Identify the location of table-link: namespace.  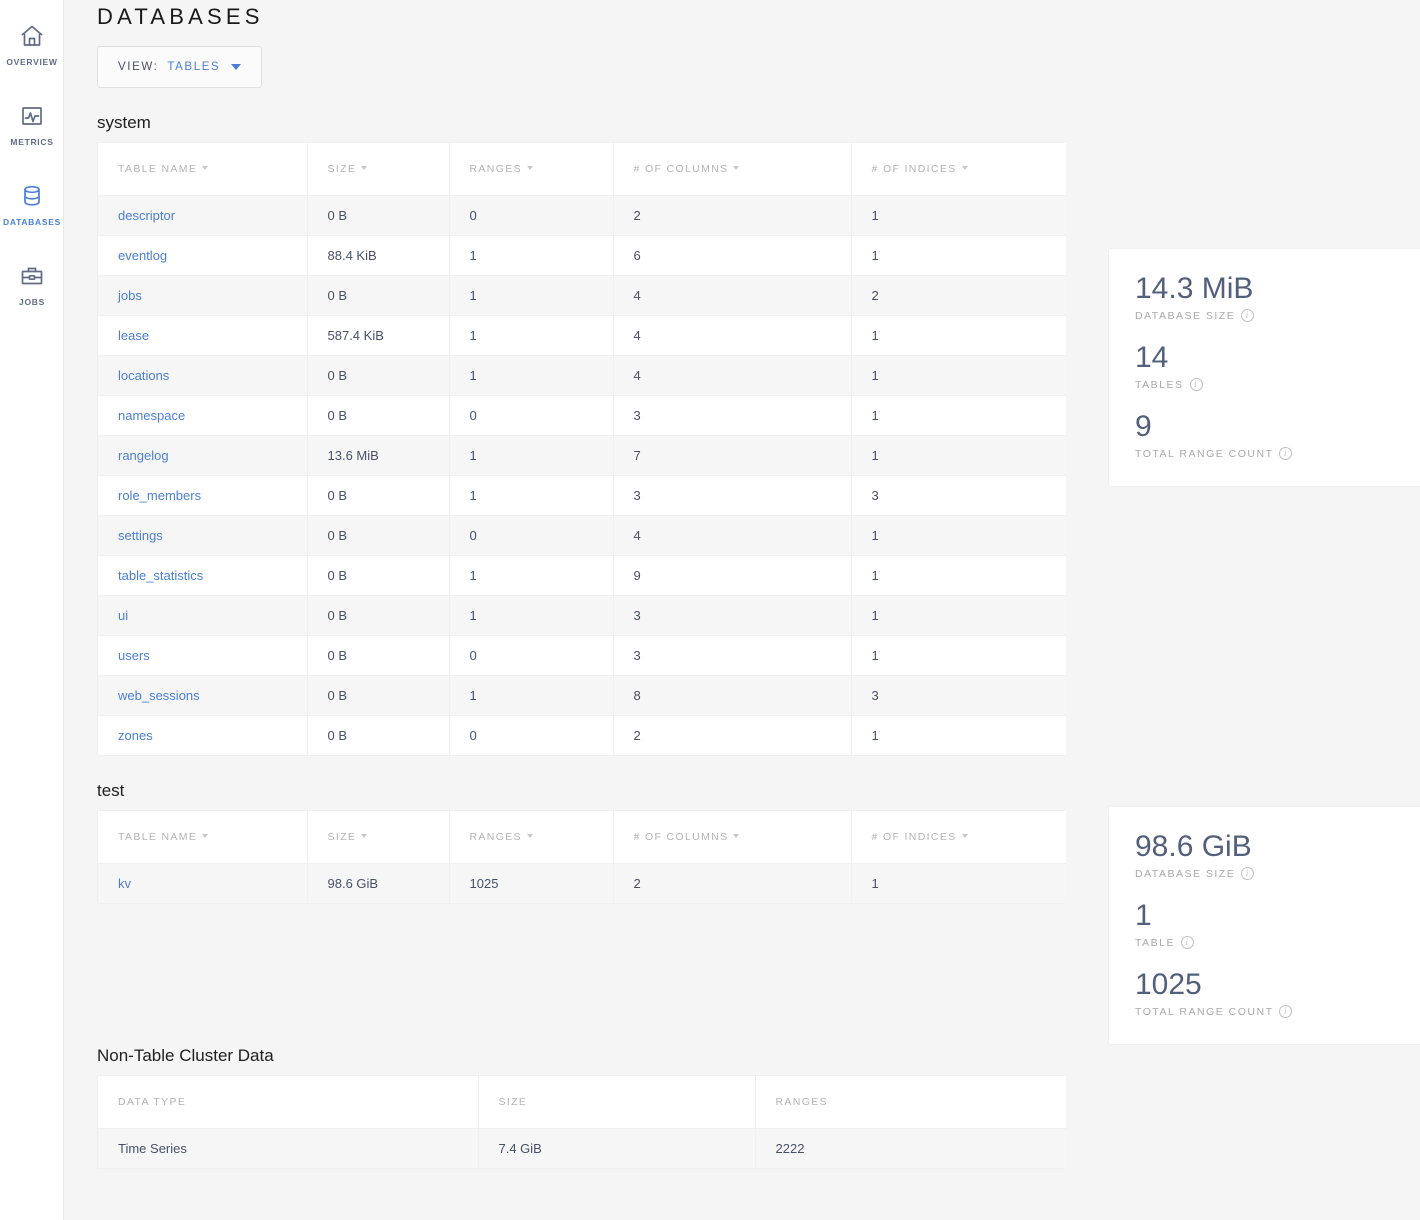
(152, 415).